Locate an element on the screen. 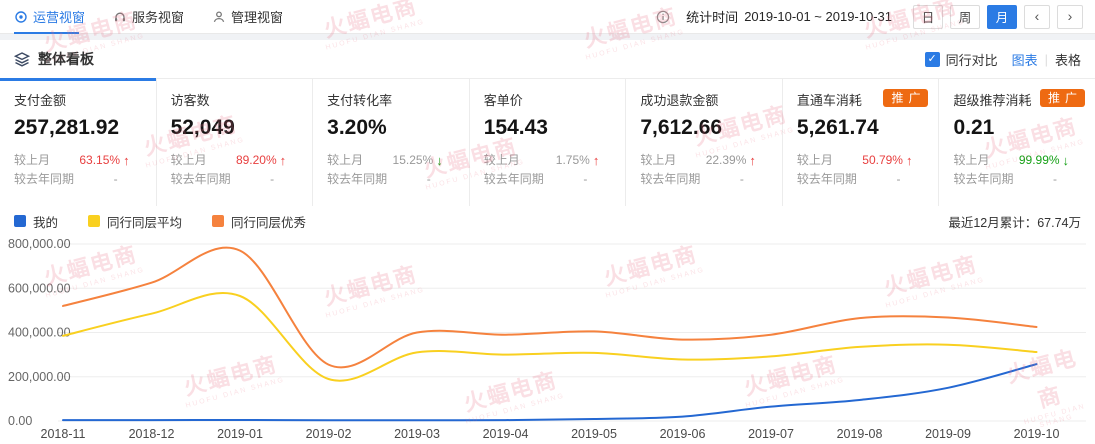 This screenshot has height=444, width=1095. chart-legend-bar: 我的 同行同层平均 同行同层优秀 最近12月累计：67.74万 is located at coordinates (547, 219).